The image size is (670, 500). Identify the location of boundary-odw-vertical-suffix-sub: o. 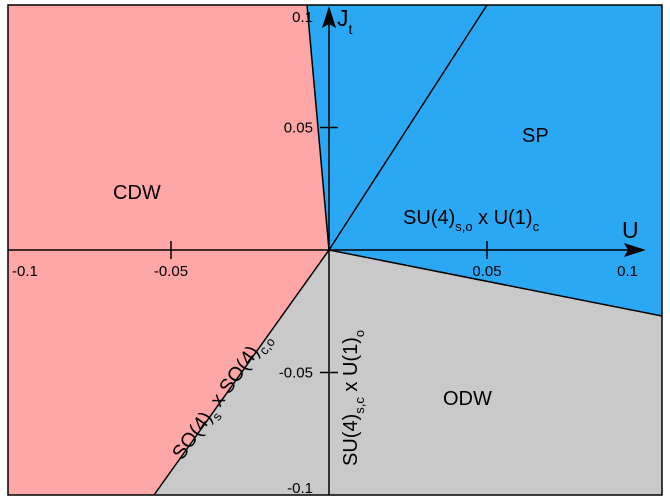
(359, 333).